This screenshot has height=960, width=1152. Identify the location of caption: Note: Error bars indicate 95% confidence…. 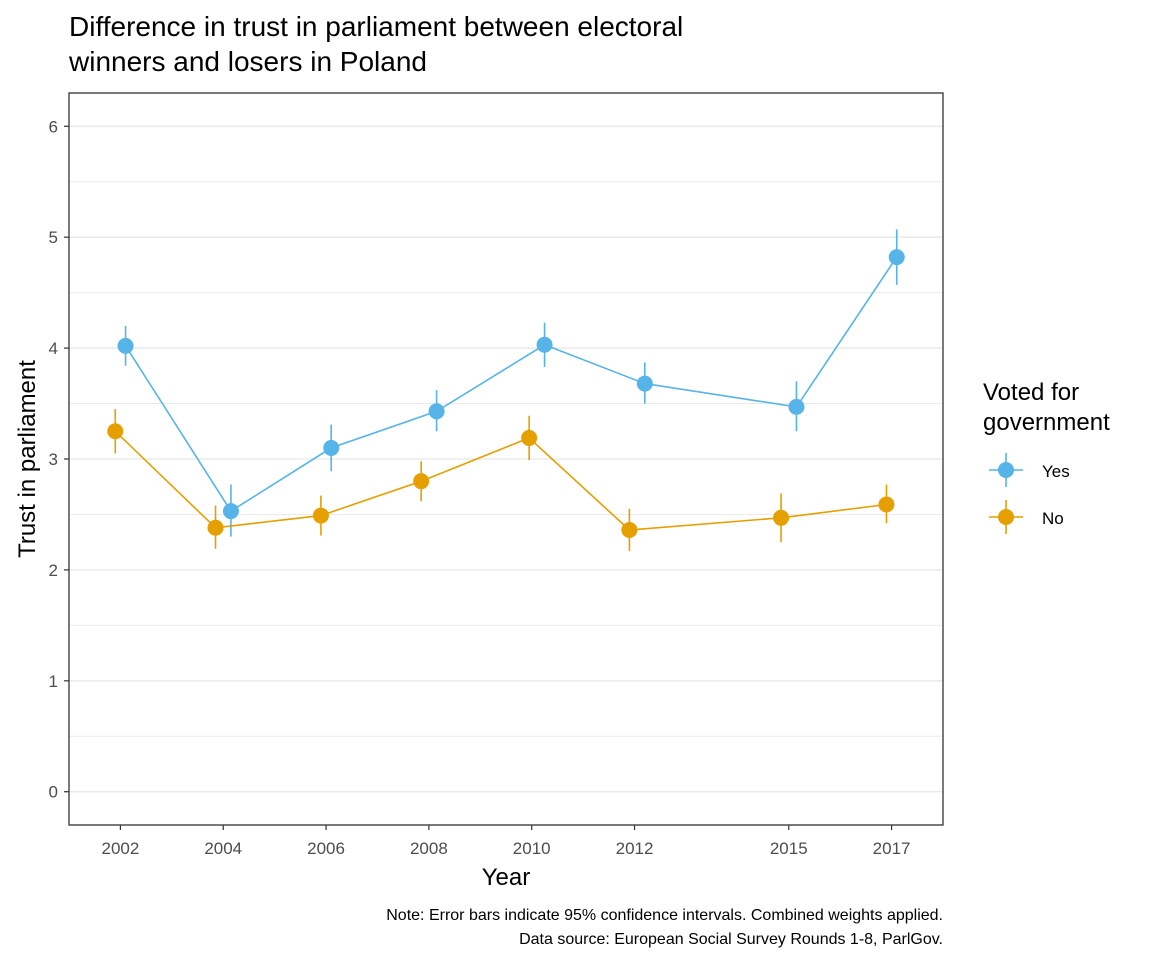
(664, 927).